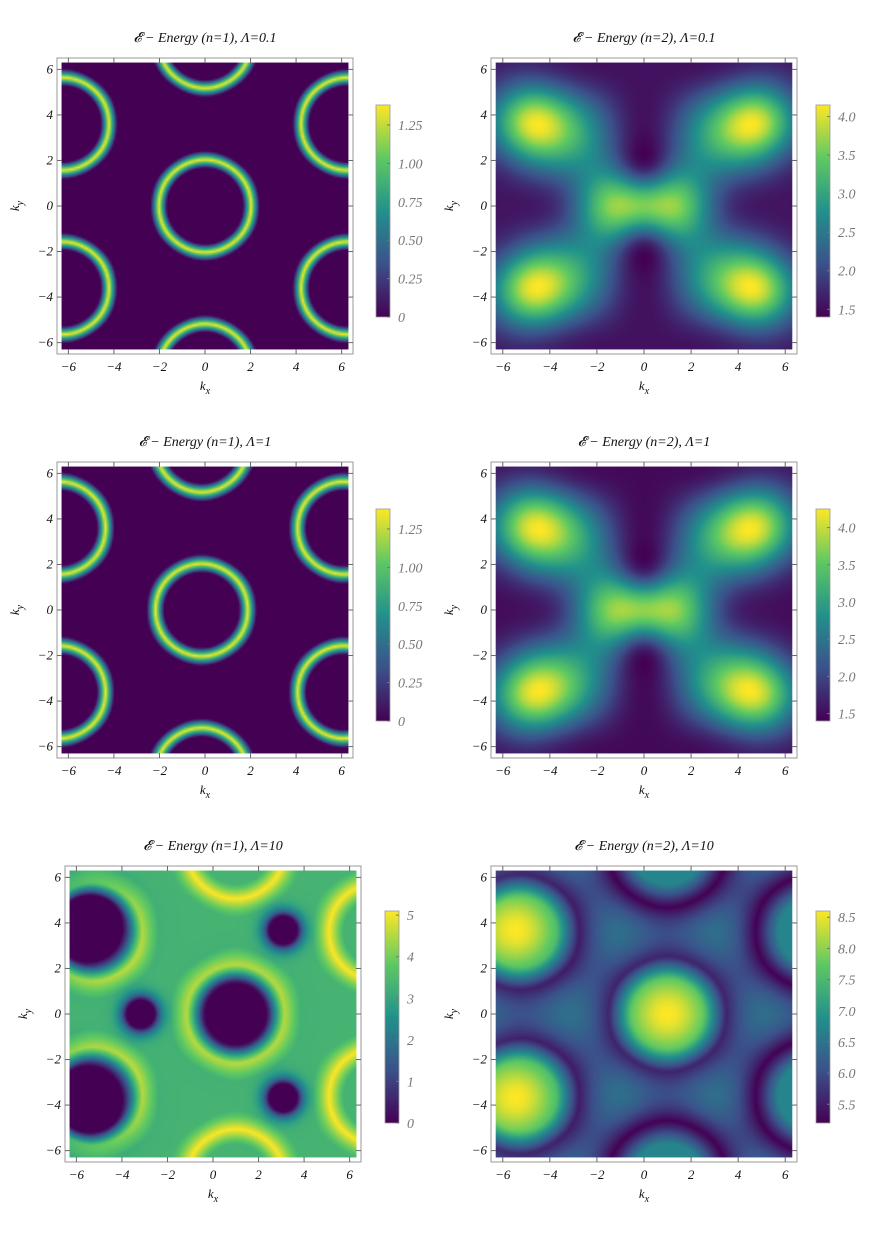 Image resolution: width=872 pixels, height=1248 pixels. I want to click on colorbar-tick-label: 7.5, so click(847, 981).